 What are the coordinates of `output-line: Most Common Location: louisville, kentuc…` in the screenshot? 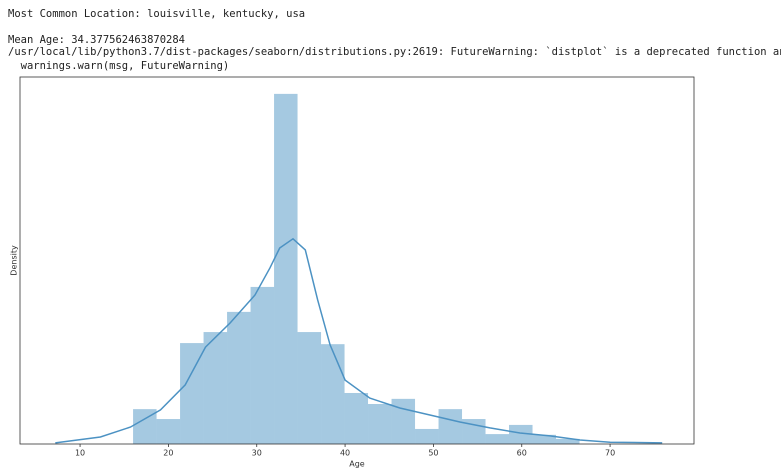 It's located at (156, 14).